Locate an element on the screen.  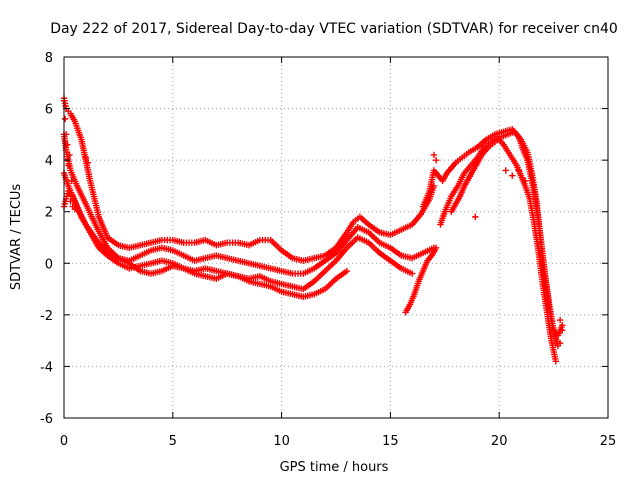
y-tick-label: -2 is located at coordinates (46, 316).